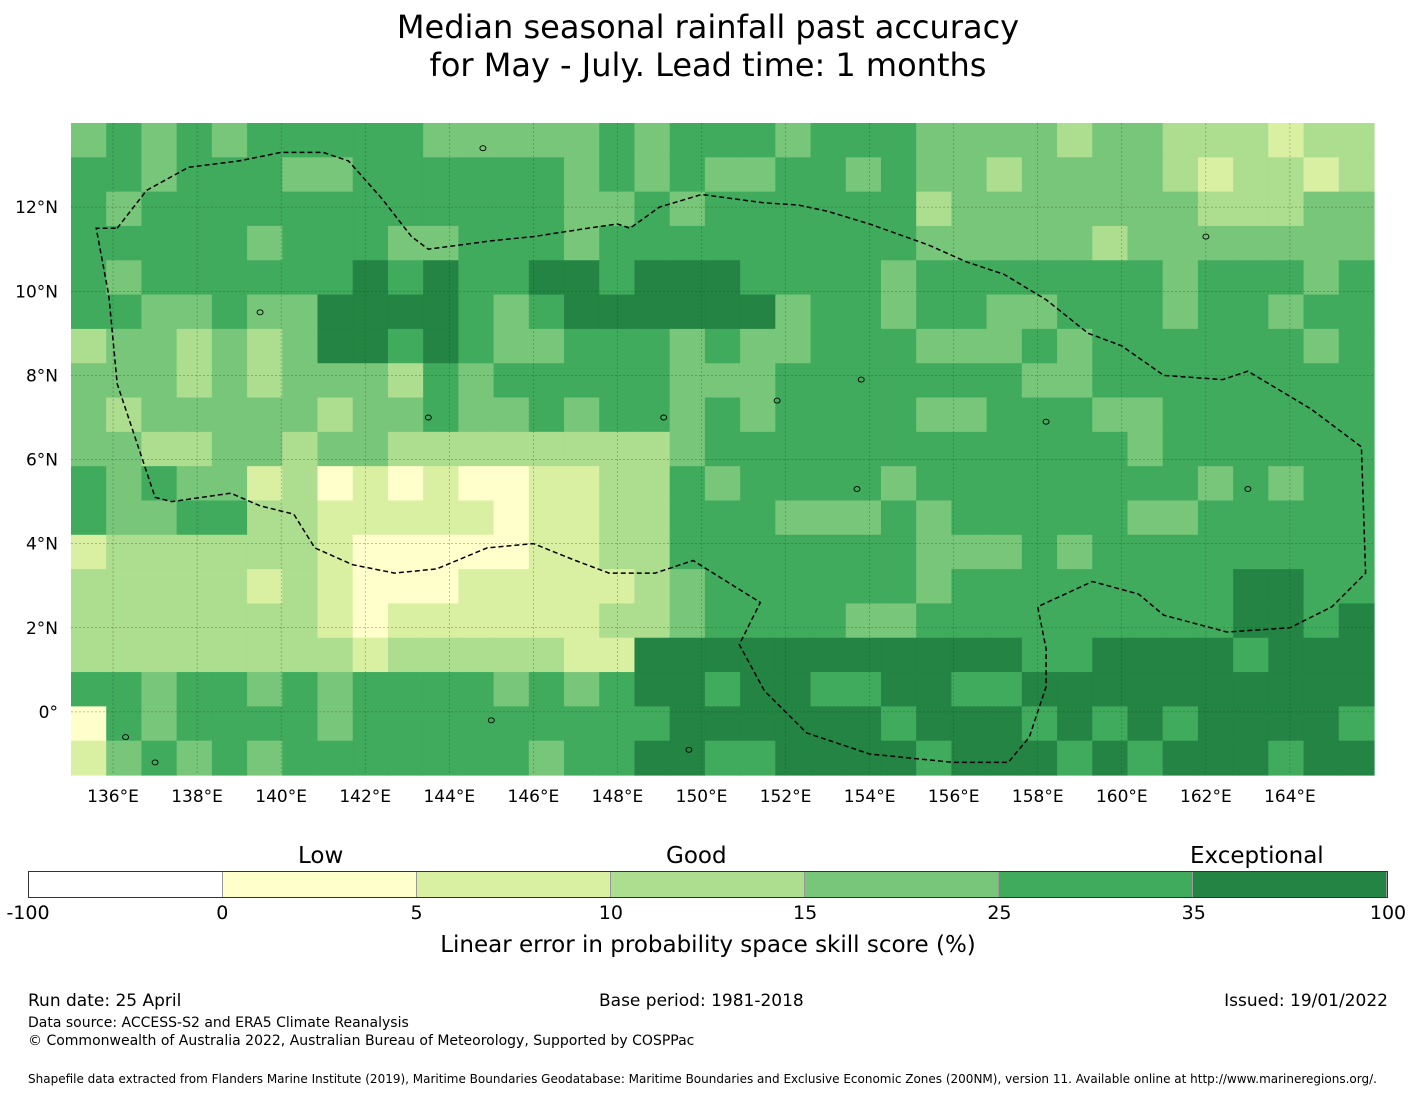 Image resolution: width=1416 pixels, height=1095 pixels. Describe the element at coordinates (1306, 1001) in the screenshot. I see `issued-date: Issued: 19/01/2022` at that location.